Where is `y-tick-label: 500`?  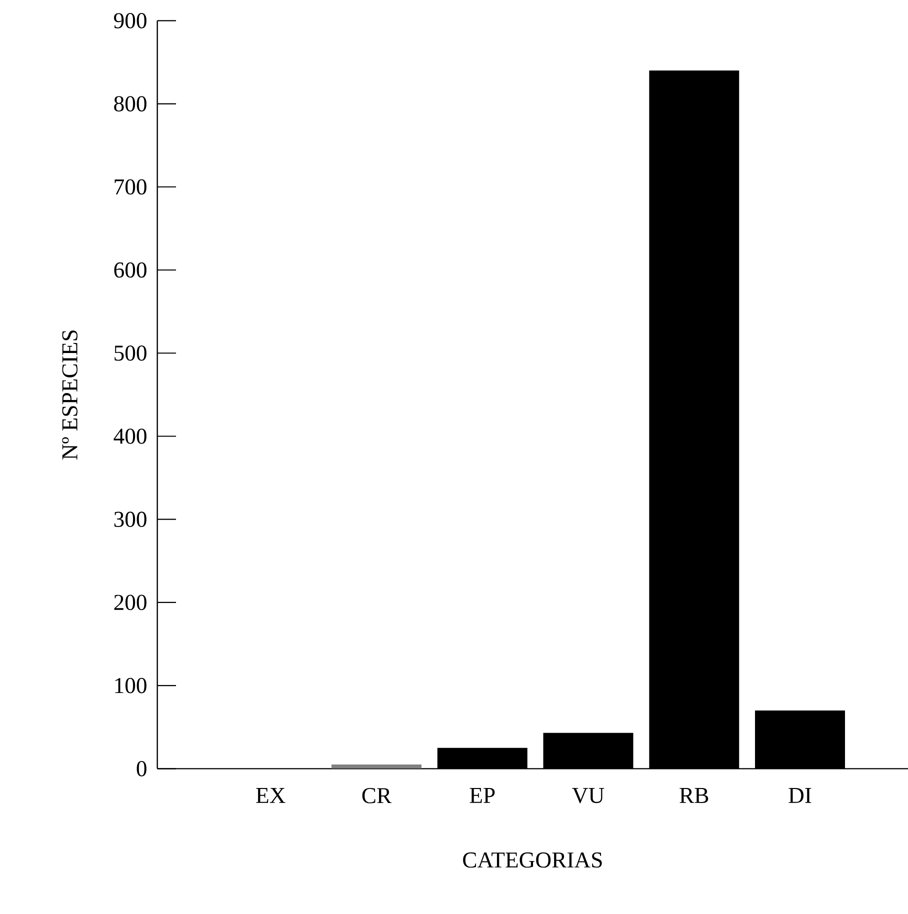
y-tick-label: 500 is located at coordinates (130, 353).